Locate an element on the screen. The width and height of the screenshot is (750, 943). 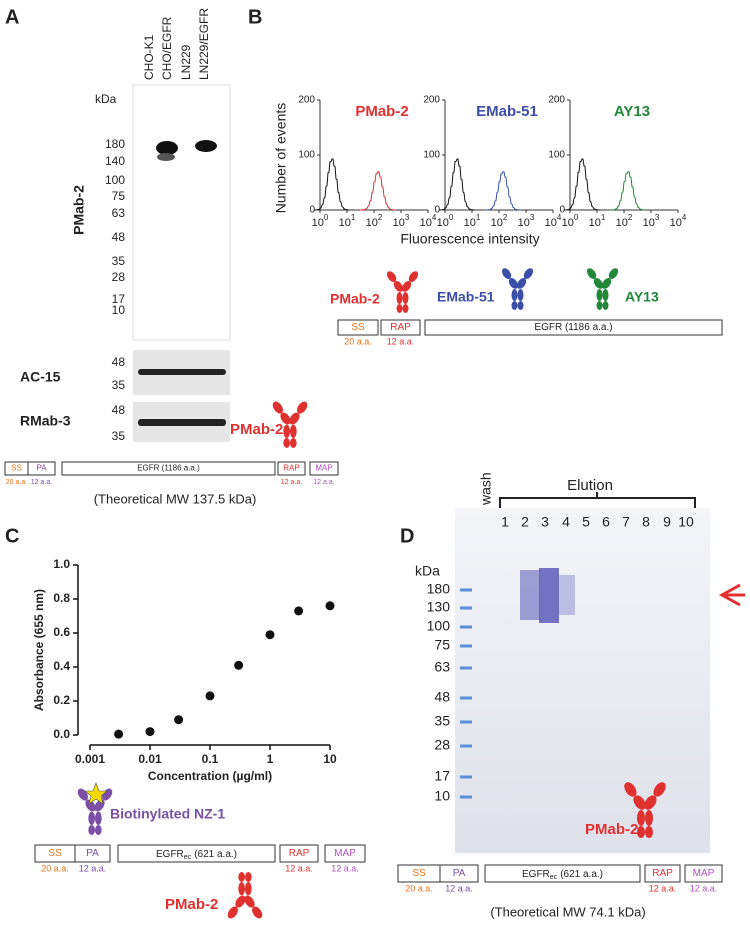
marker-label: 10 is located at coordinates (119, 310).